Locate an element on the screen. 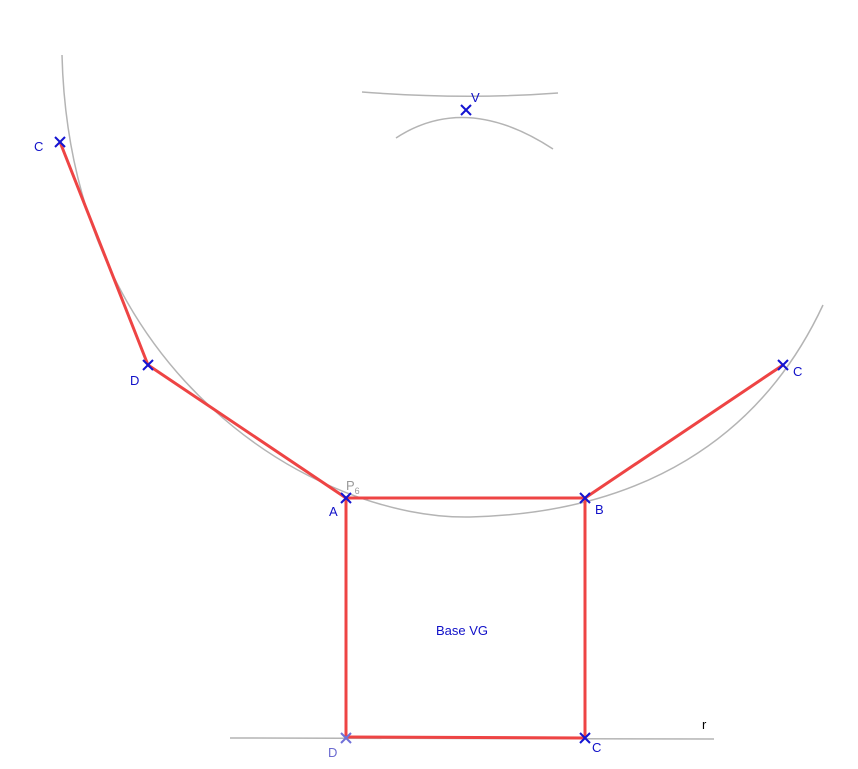 This screenshot has width=858, height=769. point-c-right-marker is located at coordinates (783, 365).